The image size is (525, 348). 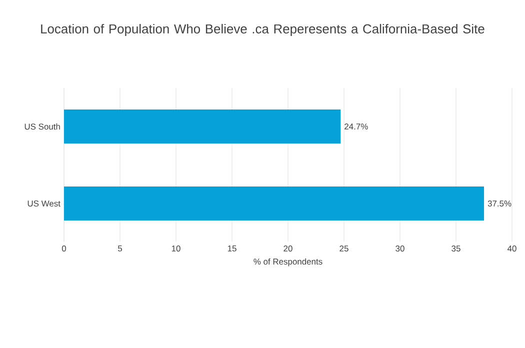 What do you see at coordinates (42, 126) in the screenshot?
I see `y-tick-label: US South` at bounding box center [42, 126].